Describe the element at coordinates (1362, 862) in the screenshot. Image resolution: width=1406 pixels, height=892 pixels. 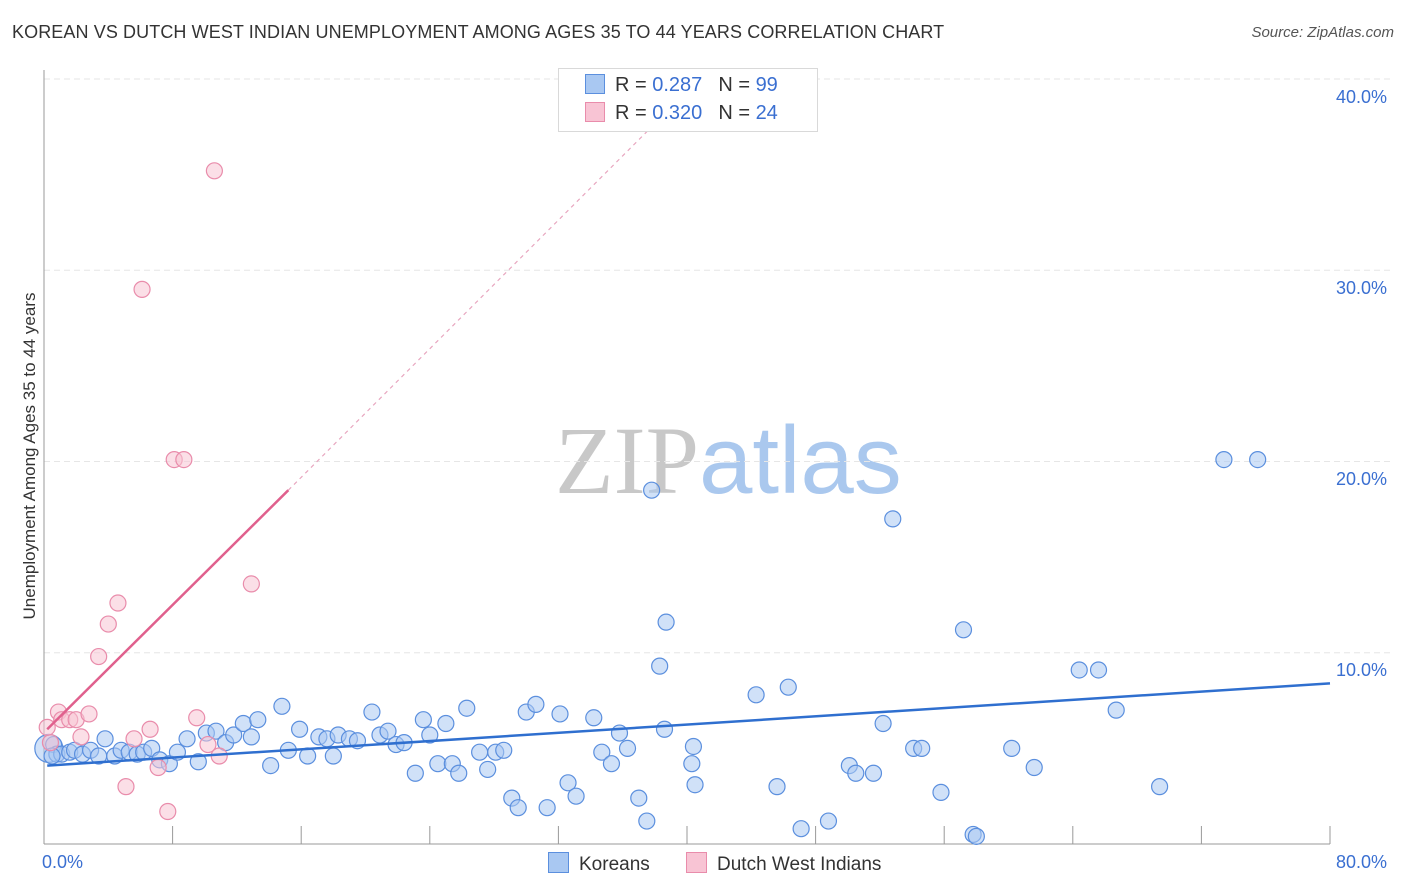
I see `x-tick-label-max: 80.0%` at that location.